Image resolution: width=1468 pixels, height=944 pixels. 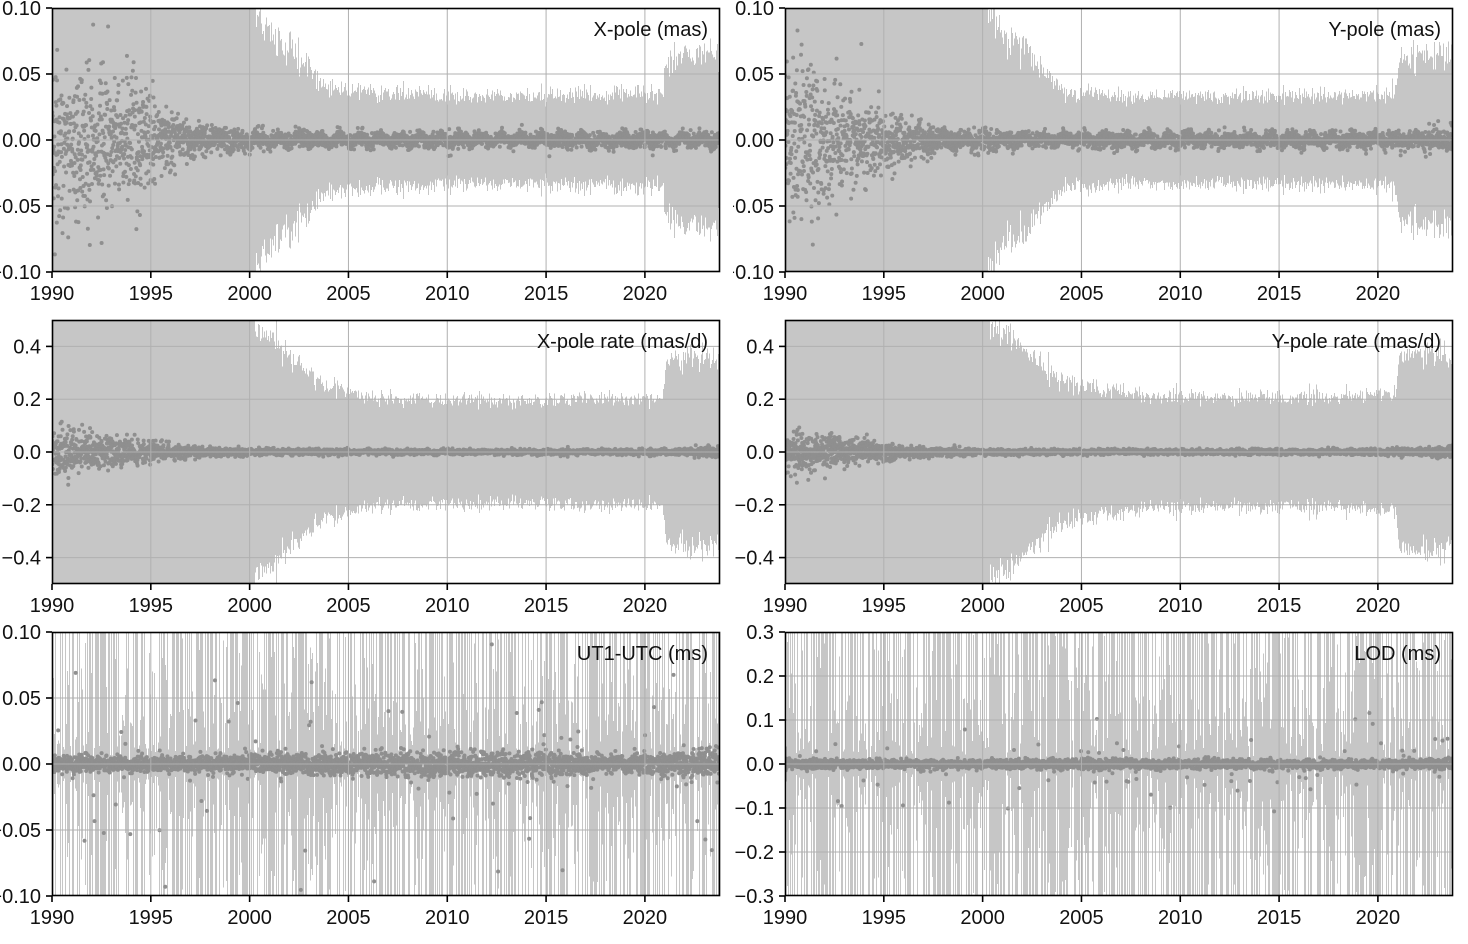 I want to click on panel-title-ut1-utc: UT1-UTC (ms), so click(x=642, y=654).